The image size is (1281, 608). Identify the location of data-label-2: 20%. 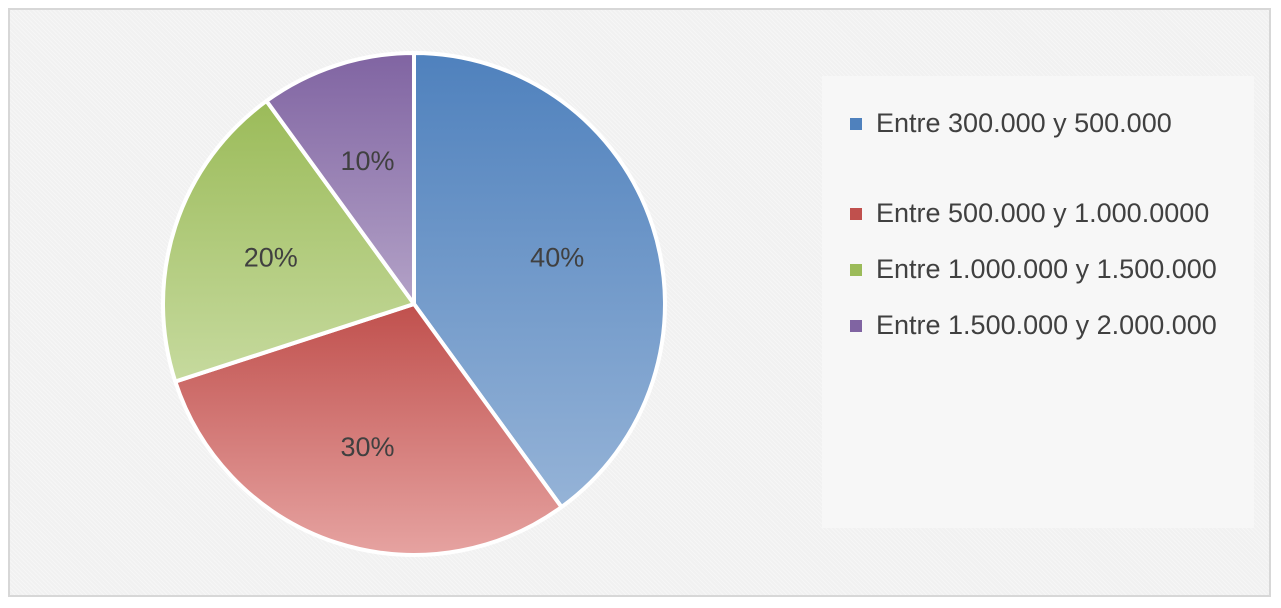
(271, 258).